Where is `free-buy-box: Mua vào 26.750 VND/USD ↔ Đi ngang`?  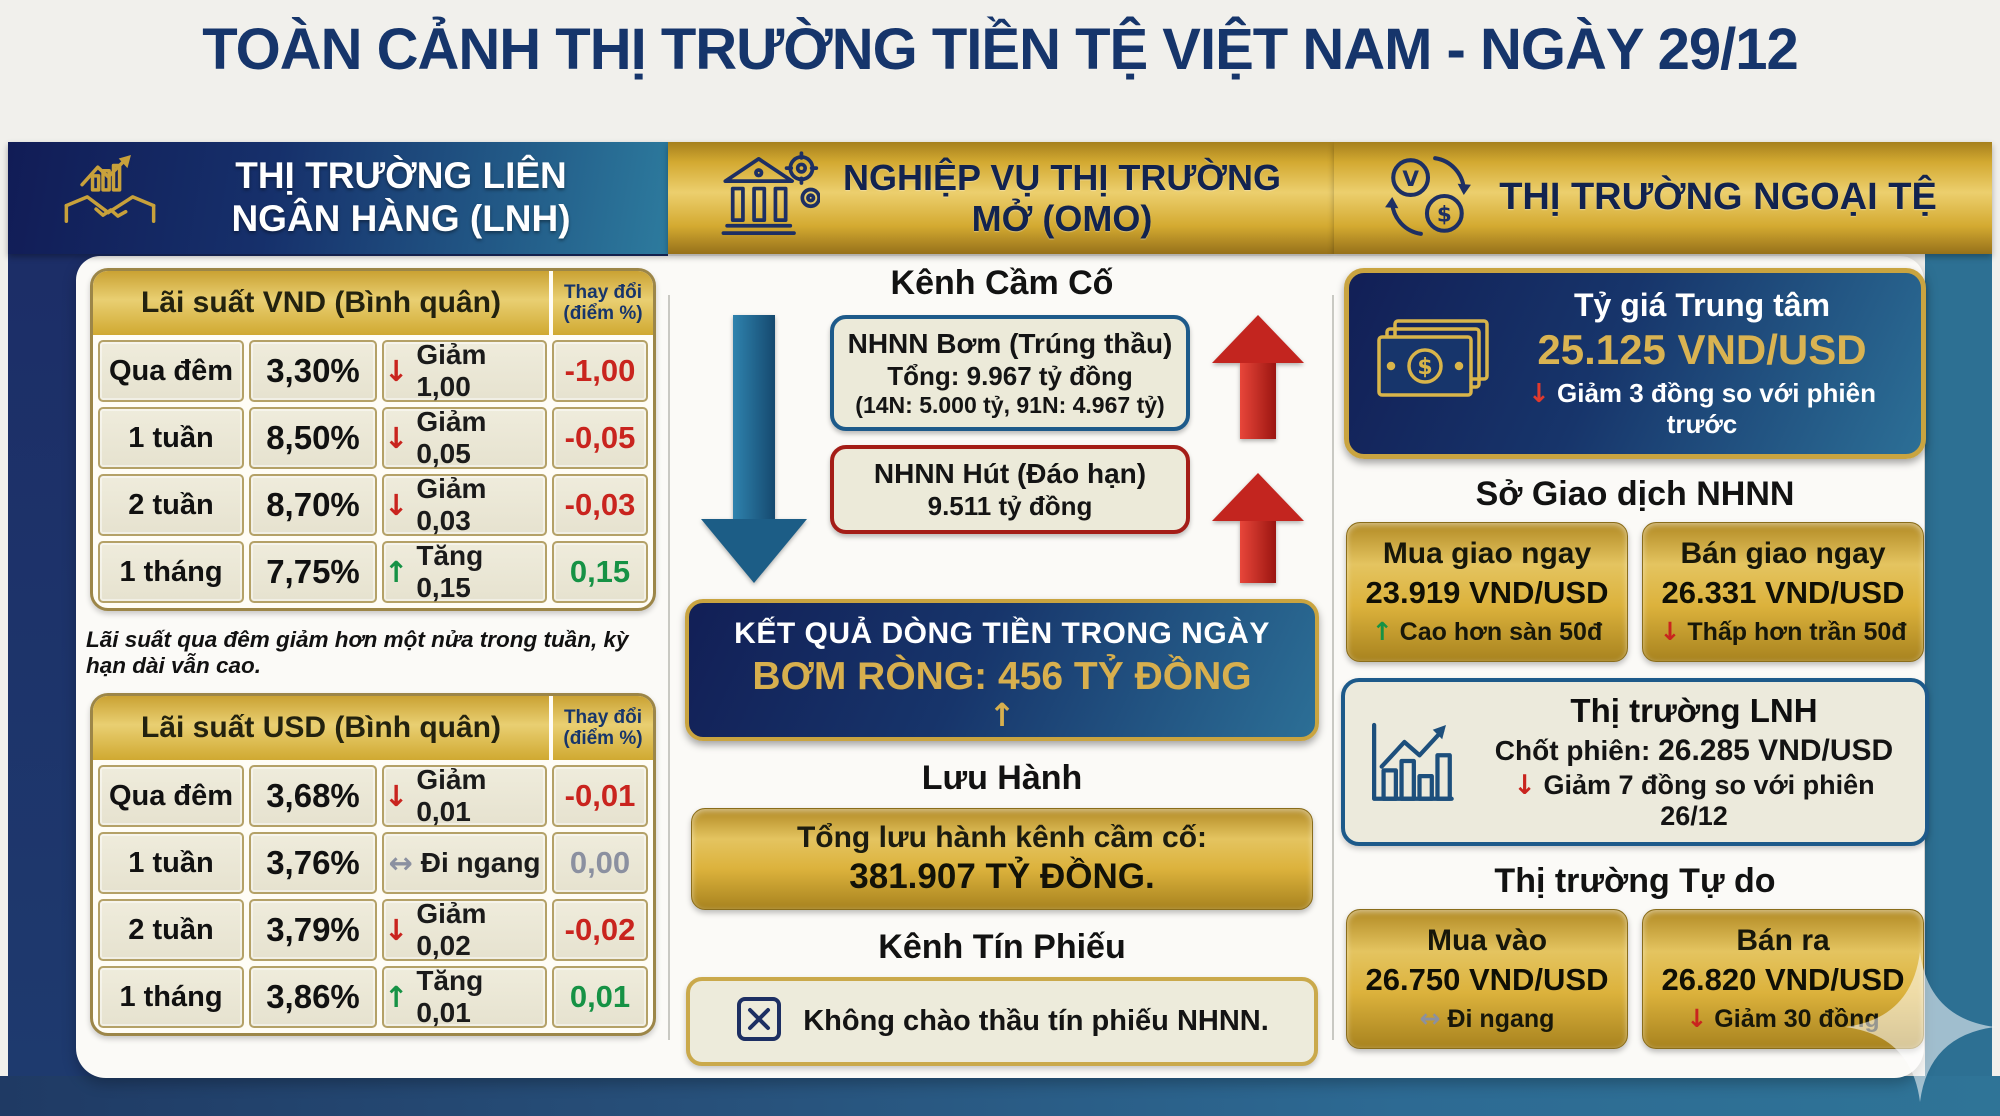 free-buy-box: Mua vào 26.750 VND/USD ↔ Đi ngang is located at coordinates (1487, 979).